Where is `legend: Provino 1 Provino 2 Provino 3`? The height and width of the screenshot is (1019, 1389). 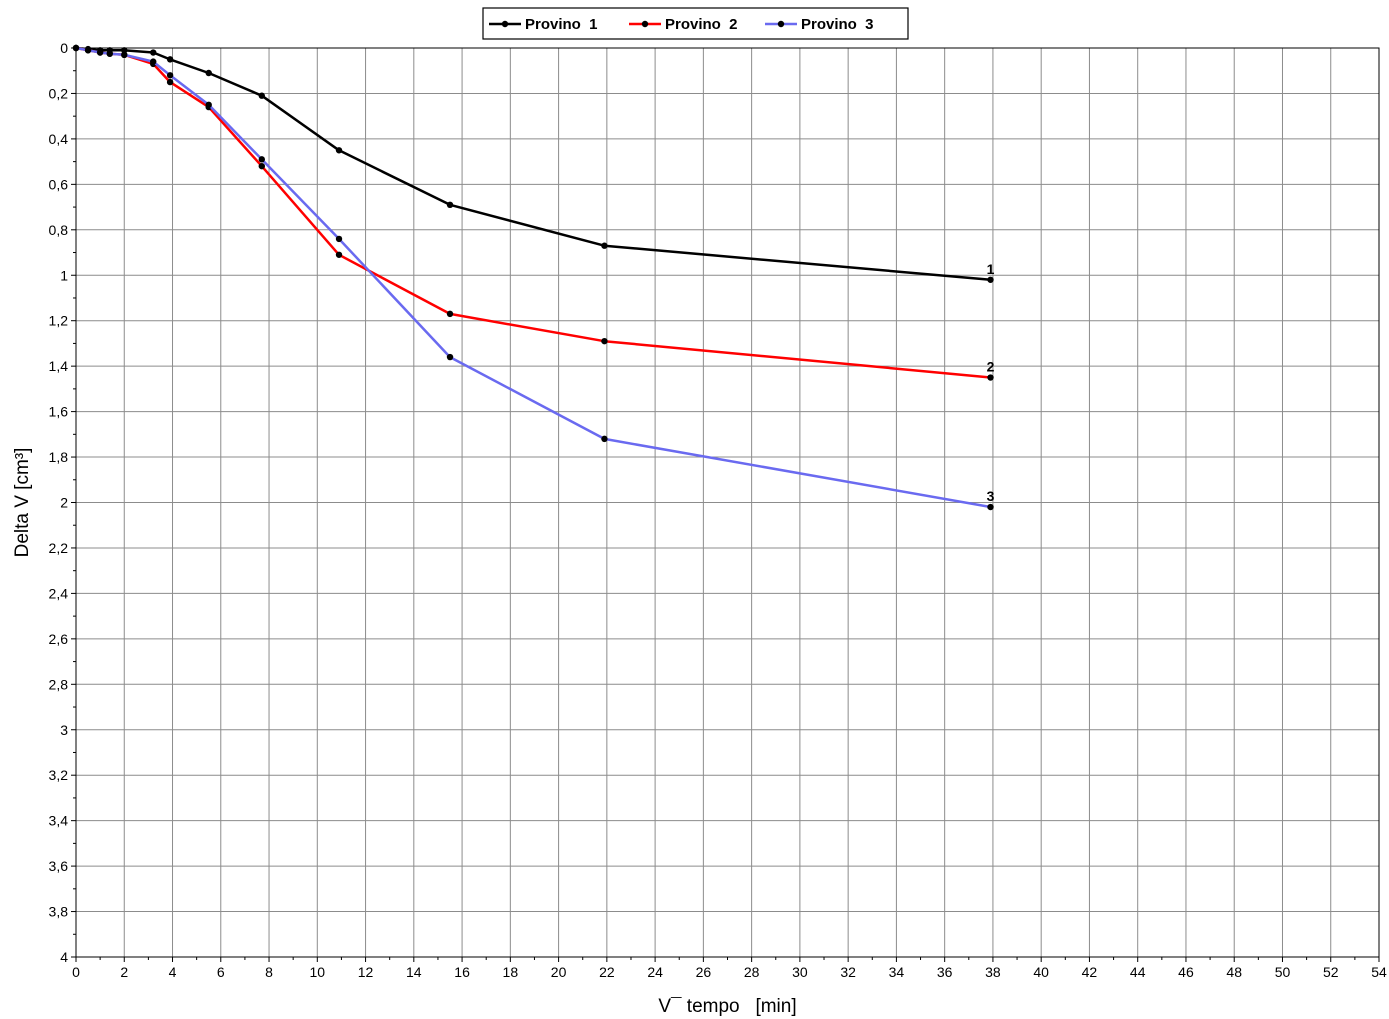 legend: Provino 1 Provino 2 Provino 3 is located at coordinates (695, 23).